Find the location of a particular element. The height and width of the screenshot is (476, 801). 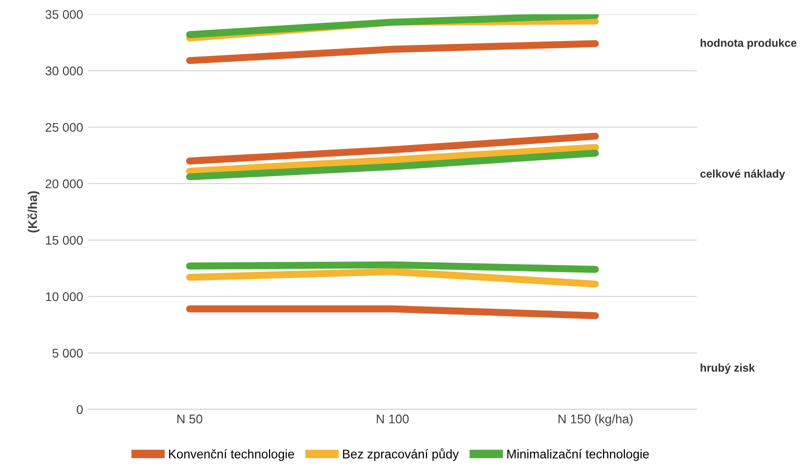

legend-label: Bez zpracování půdy is located at coordinates (401, 454).